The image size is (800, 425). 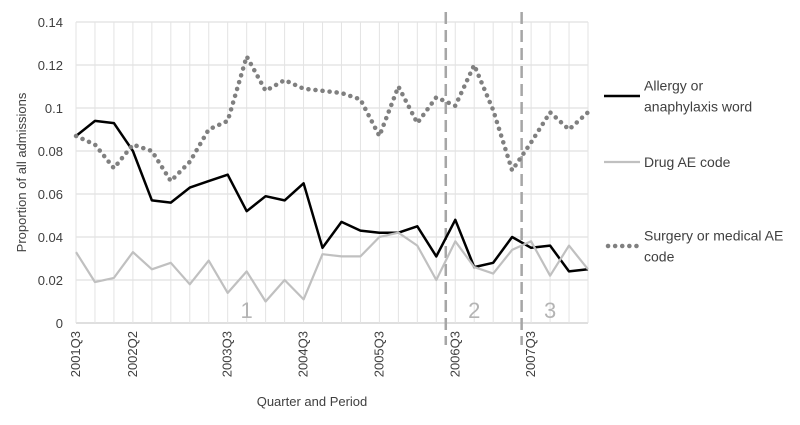 I want to click on y-tick-label: 0.12, so click(x=50, y=65).